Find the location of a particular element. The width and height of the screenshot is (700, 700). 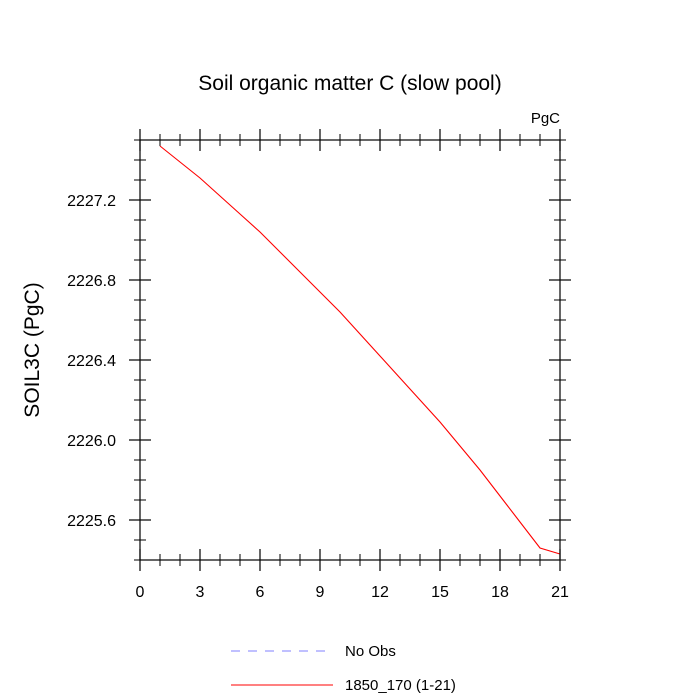

x-tick-label: 6 is located at coordinates (260, 592).